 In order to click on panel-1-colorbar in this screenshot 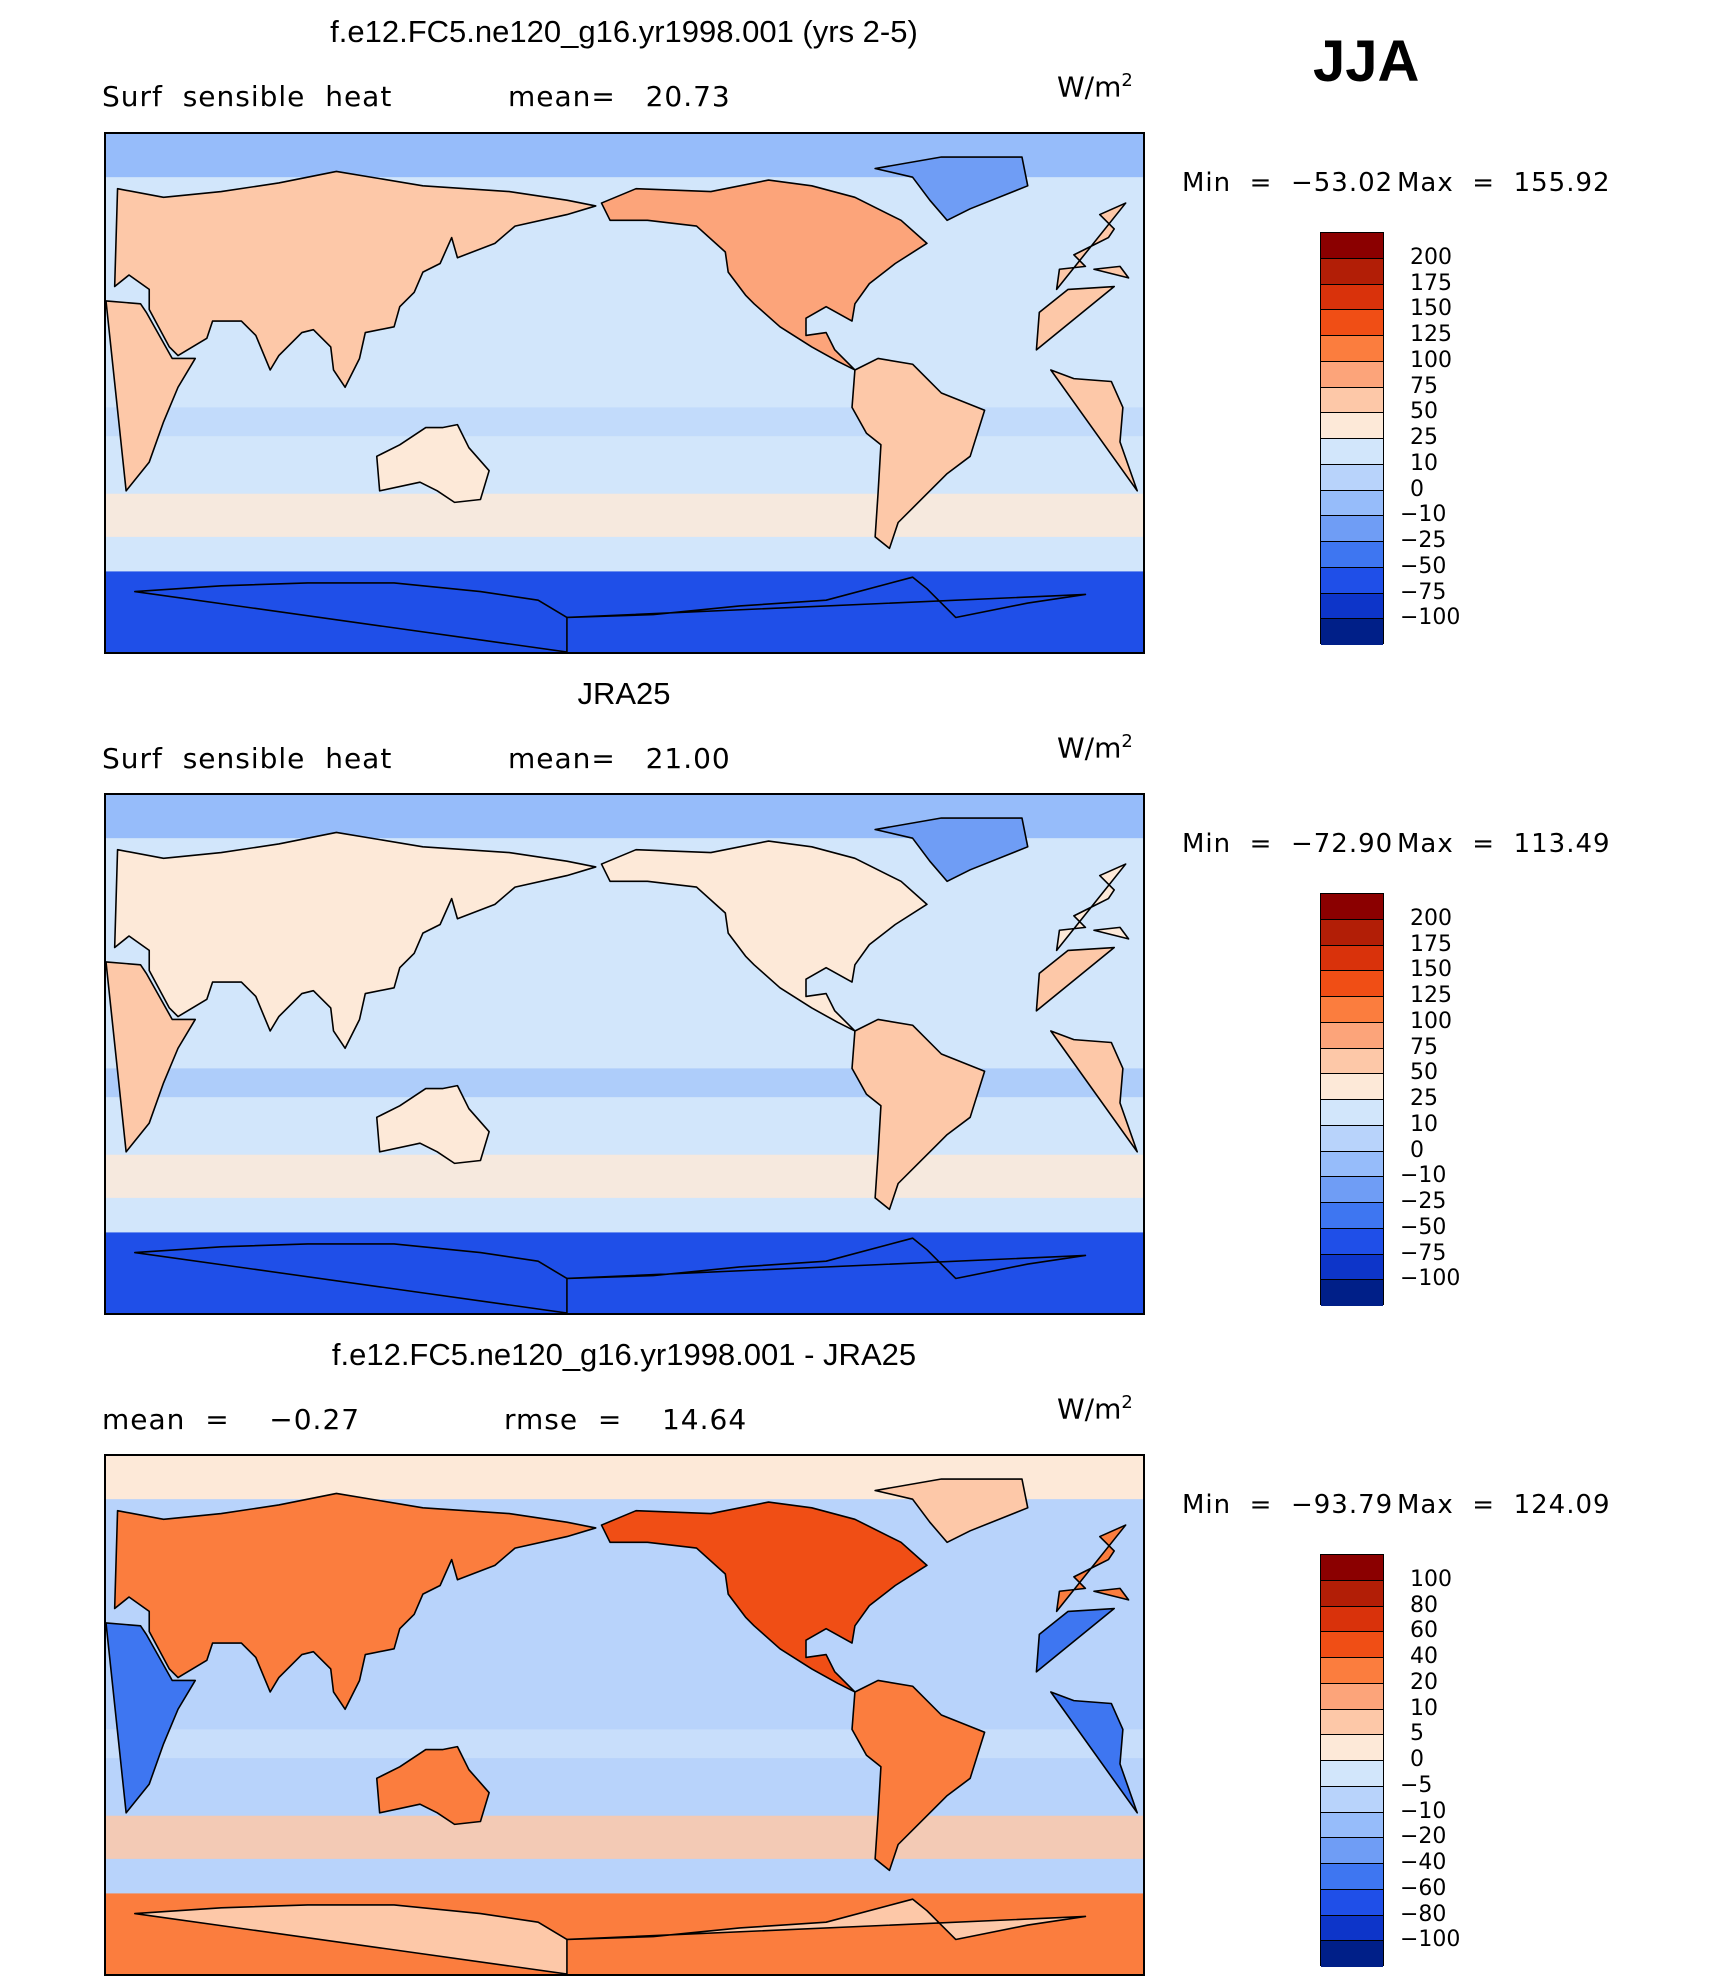, I will do `click(1352, 438)`.